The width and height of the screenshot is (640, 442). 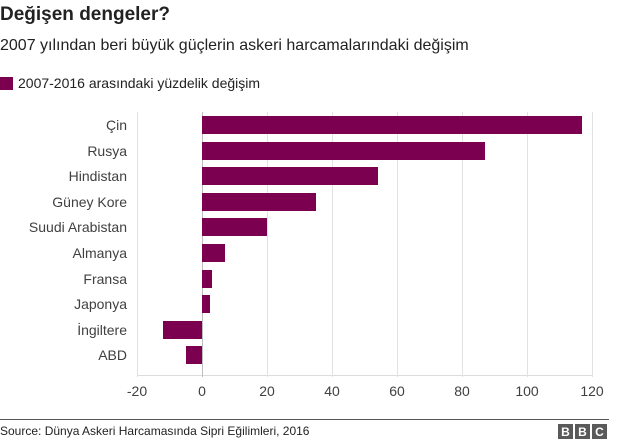 I want to click on y-category-label: Hindistan, so click(x=97, y=176).